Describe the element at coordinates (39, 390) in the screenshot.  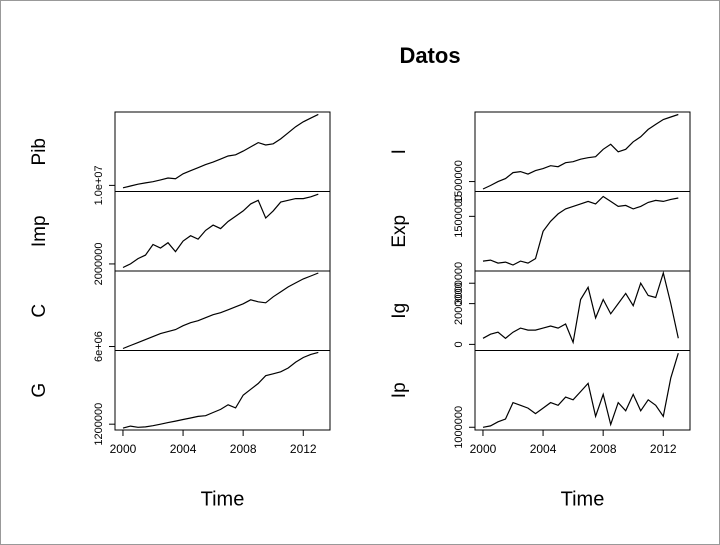
I see `y-axis-label: G` at that location.